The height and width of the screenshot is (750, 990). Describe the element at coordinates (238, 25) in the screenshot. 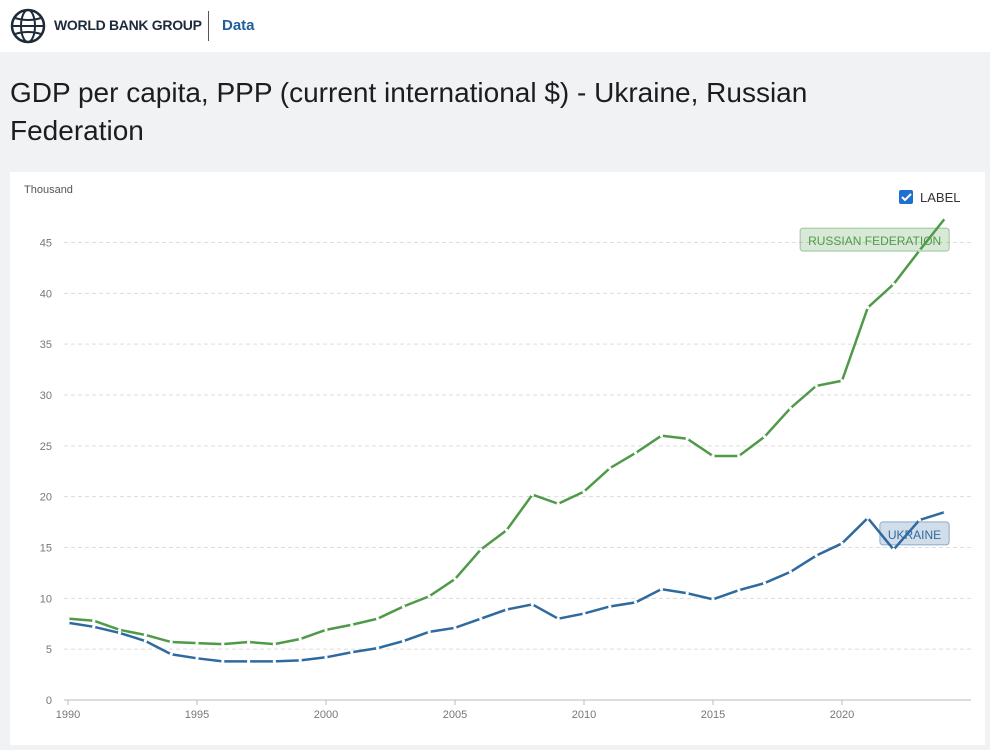

I see `section-link: Data` at that location.